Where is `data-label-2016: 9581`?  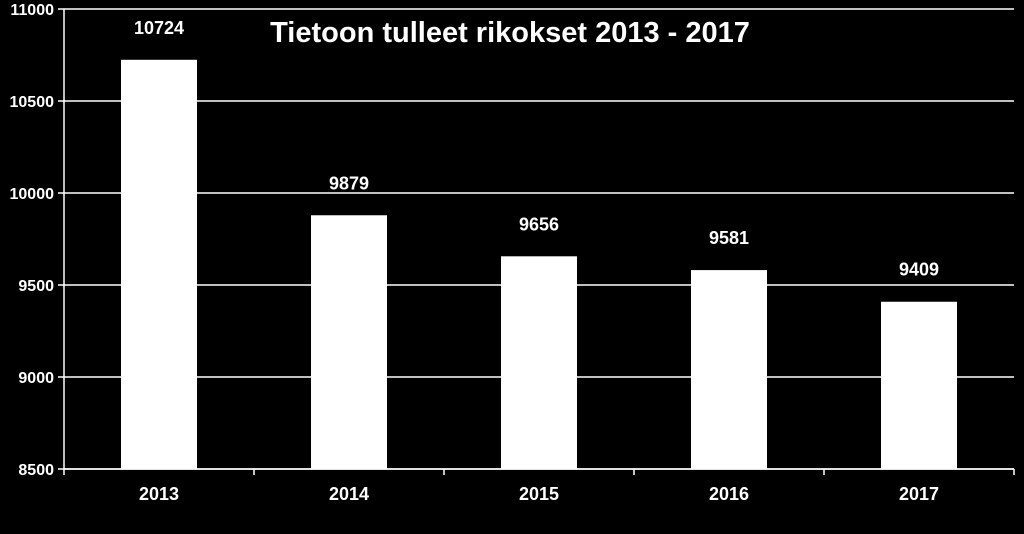
data-label-2016: 9581 is located at coordinates (729, 238).